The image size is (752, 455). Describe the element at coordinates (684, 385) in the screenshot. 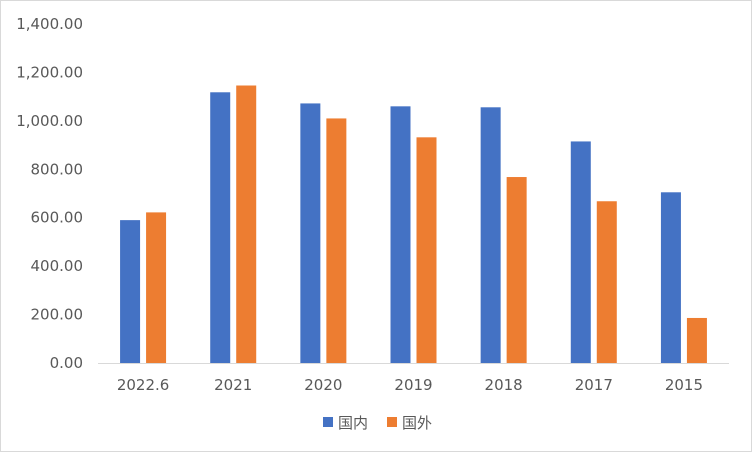

I see `x-tick-label: 2015` at that location.